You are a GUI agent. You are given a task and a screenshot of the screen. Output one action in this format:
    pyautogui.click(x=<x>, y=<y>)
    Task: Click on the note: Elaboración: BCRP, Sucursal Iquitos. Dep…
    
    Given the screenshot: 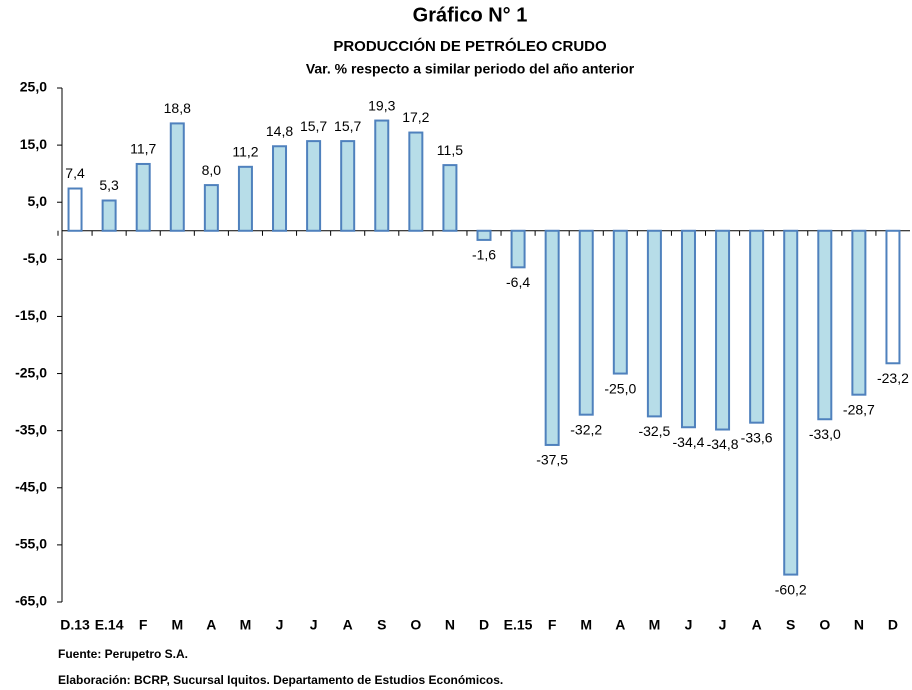 What is the action you would take?
    pyautogui.click(x=280, y=680)
    